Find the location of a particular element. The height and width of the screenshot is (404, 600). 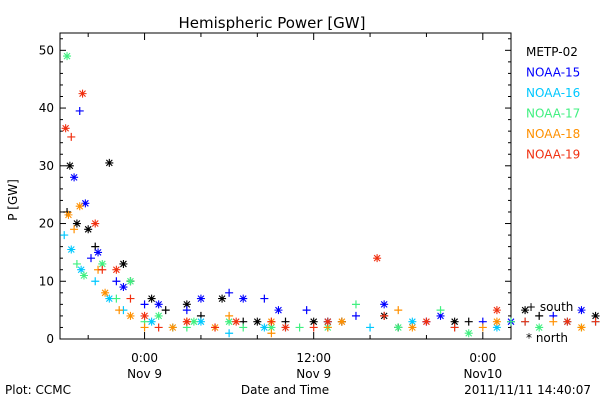

marker-legend-north: * north is located at coordinates (547, 338).